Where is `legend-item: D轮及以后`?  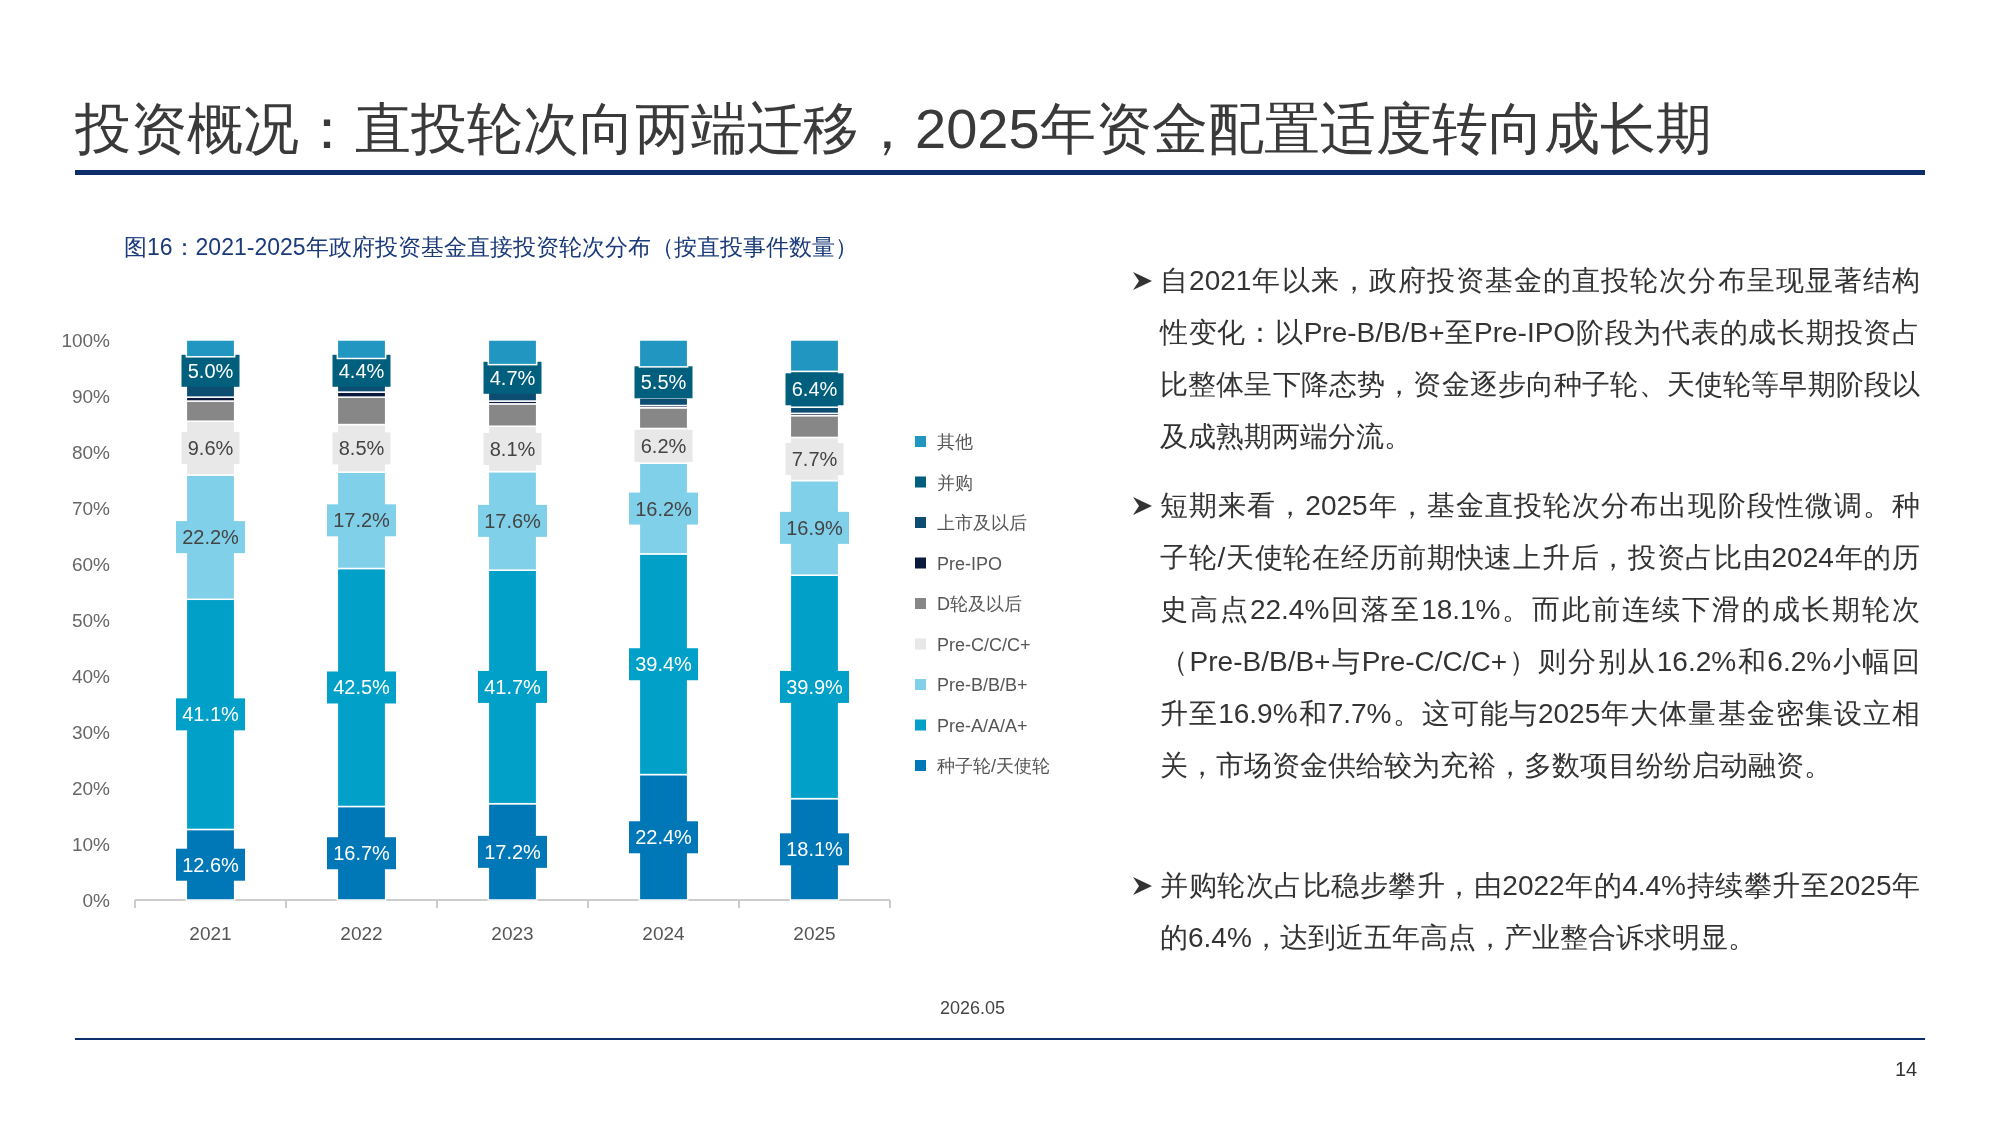 legend-item: D轮及以后 is located at coordinates (968, 604).